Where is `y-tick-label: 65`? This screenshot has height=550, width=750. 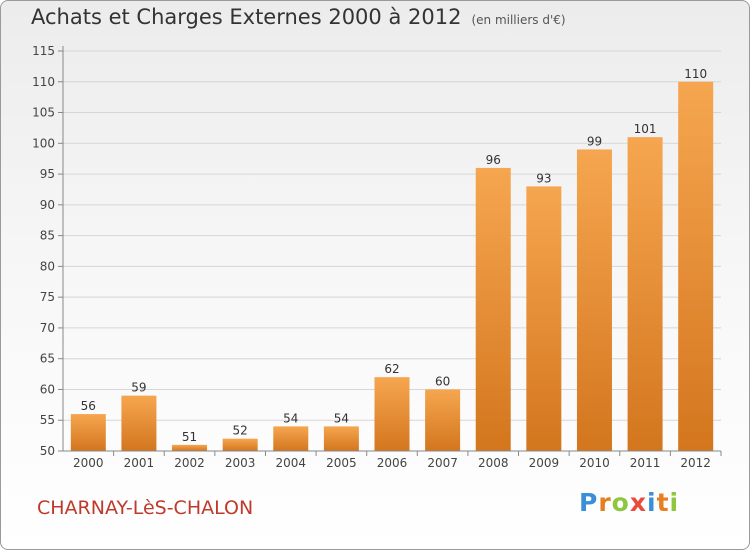
y-tick-label: 65 is located at coordinates (47, 359).